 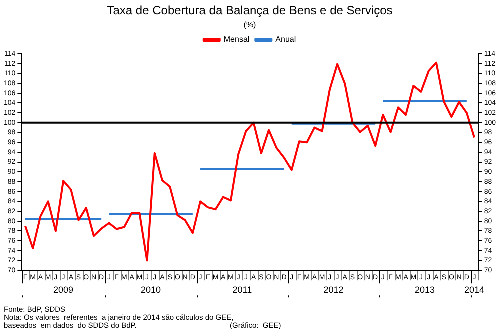 What do you see at coordinates (237, 39) in the screenshot?
I see `legend-label: Mensal` at bounding box center [237, 39].